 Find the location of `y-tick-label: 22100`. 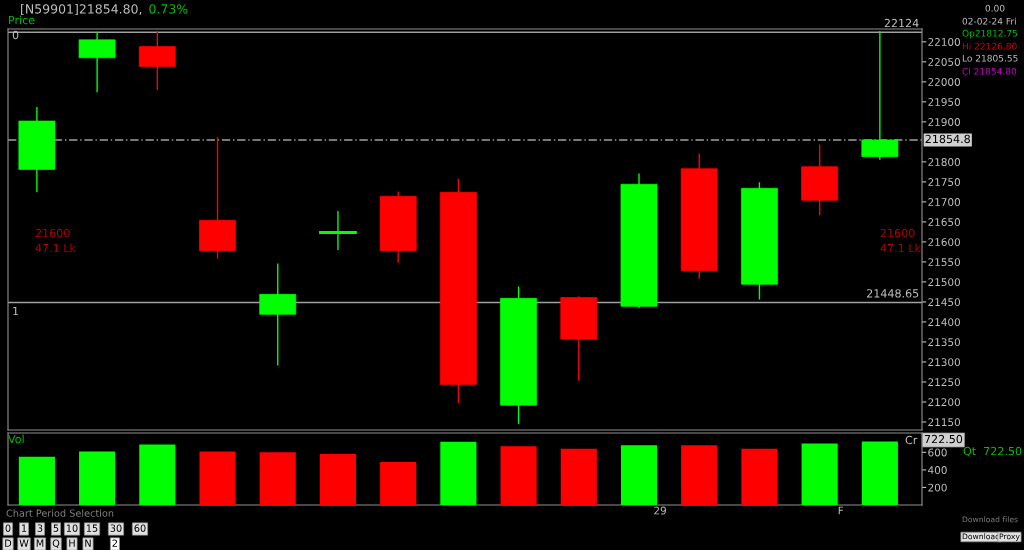

y-tick-label: 22100 is located at coordinates (944, 42).